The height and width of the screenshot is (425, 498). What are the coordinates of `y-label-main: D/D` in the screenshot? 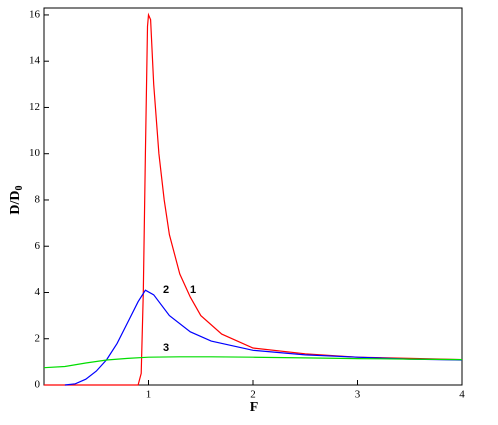 It's located at (15, 202).